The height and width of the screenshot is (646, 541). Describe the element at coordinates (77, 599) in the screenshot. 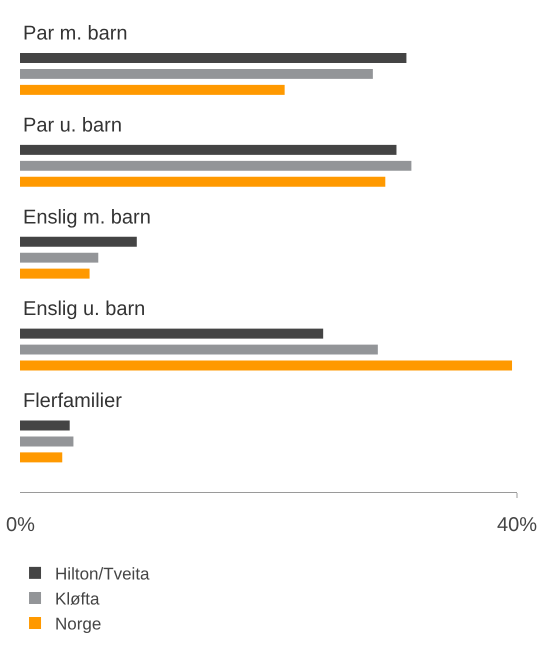

I see `legend-label: Kløfta` at that location.